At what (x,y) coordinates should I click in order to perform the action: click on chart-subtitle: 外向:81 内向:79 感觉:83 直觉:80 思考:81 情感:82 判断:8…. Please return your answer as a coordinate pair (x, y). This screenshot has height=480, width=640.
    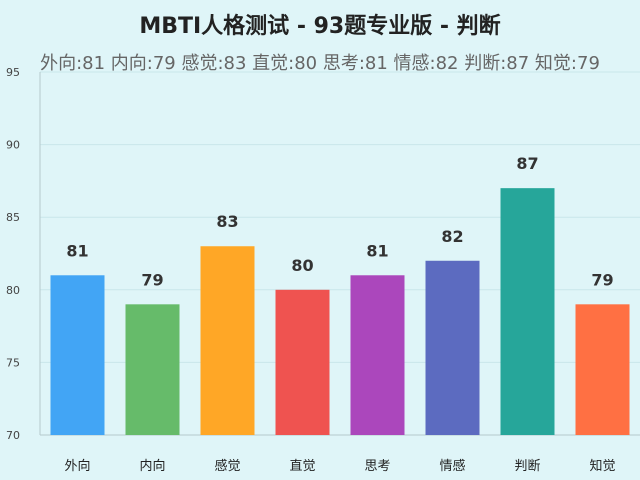
    Looking at the image, I should click on (320, 63).